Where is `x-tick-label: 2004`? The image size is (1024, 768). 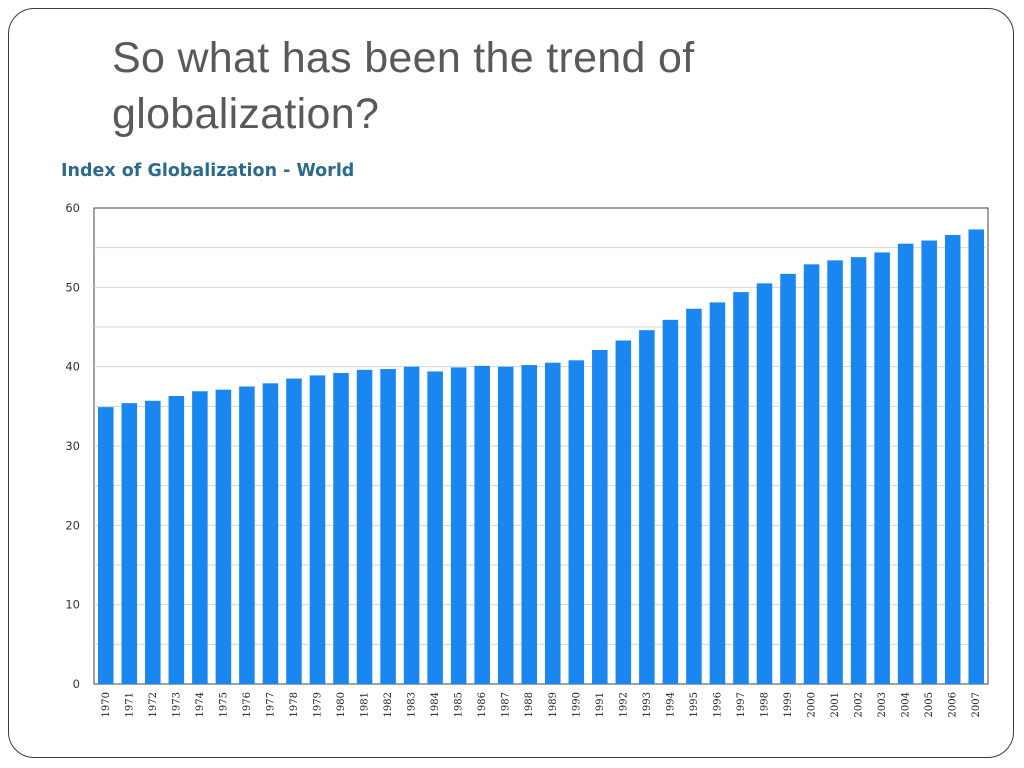 x-tick-label: 2004 is located at coordinates (906, 704).